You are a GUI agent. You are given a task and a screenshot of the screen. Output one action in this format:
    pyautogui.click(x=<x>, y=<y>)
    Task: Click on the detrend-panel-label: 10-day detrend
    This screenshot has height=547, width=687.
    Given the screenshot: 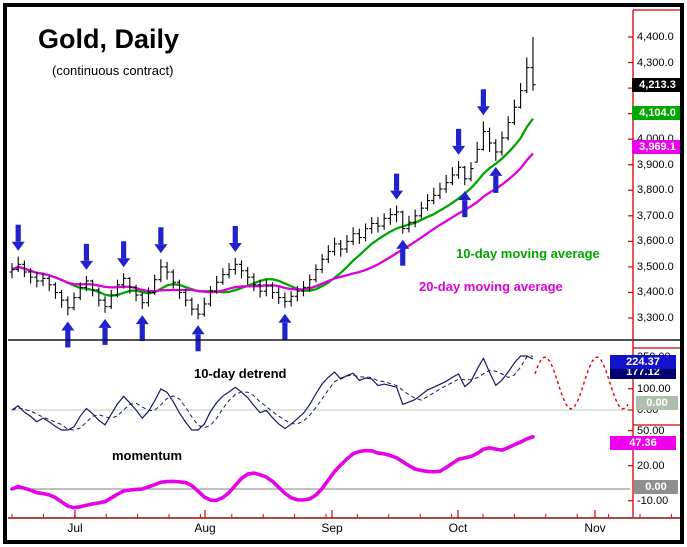 What is the action you would take?
    pyautogui.click(x=240, y=373)
    